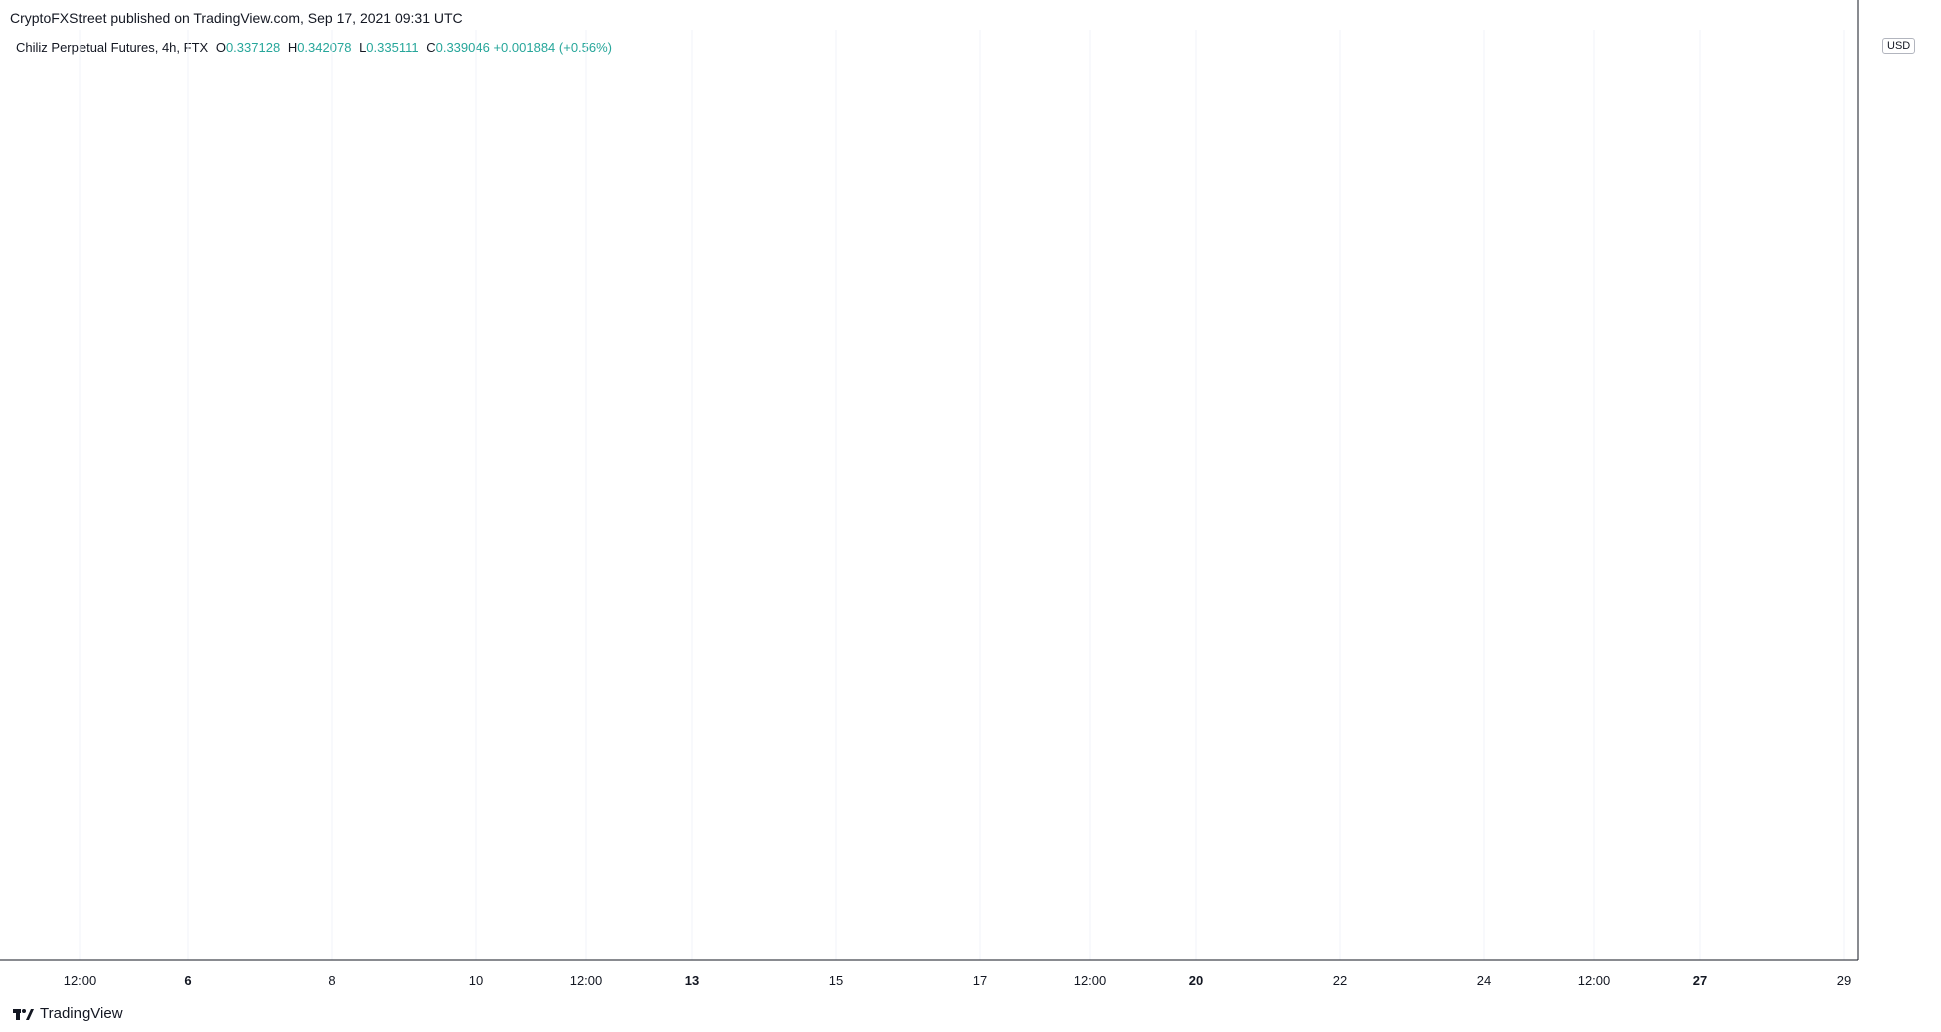  What do you see at coordinates (1484, 980) in the screenshot?
I see `x-tick-label-11: 24` at bounding box center [1484, 980].